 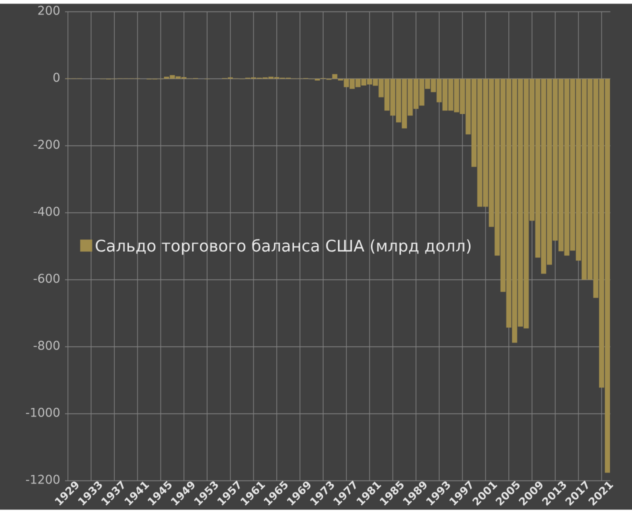 I want to click on y-tick-label: -800, so click(x=47, y=345).